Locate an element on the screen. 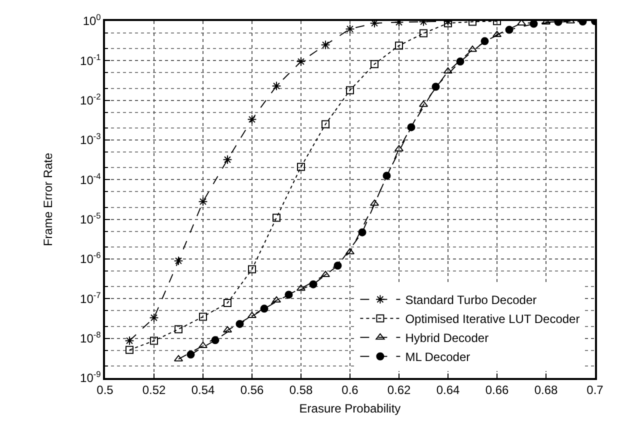 Image resolution: width=625 pixels, height=428 pixels. x-tick-label: 0.5 is located at coordinates (105, 390).